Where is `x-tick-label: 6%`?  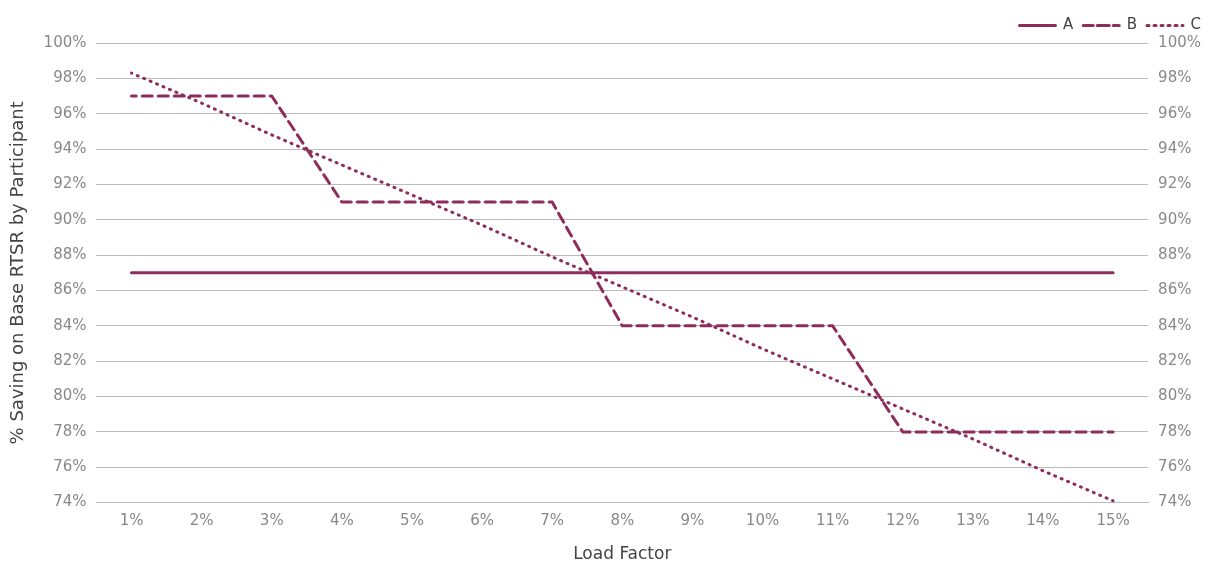
x-tick-label: 6% is located at coordinates (482, 520).